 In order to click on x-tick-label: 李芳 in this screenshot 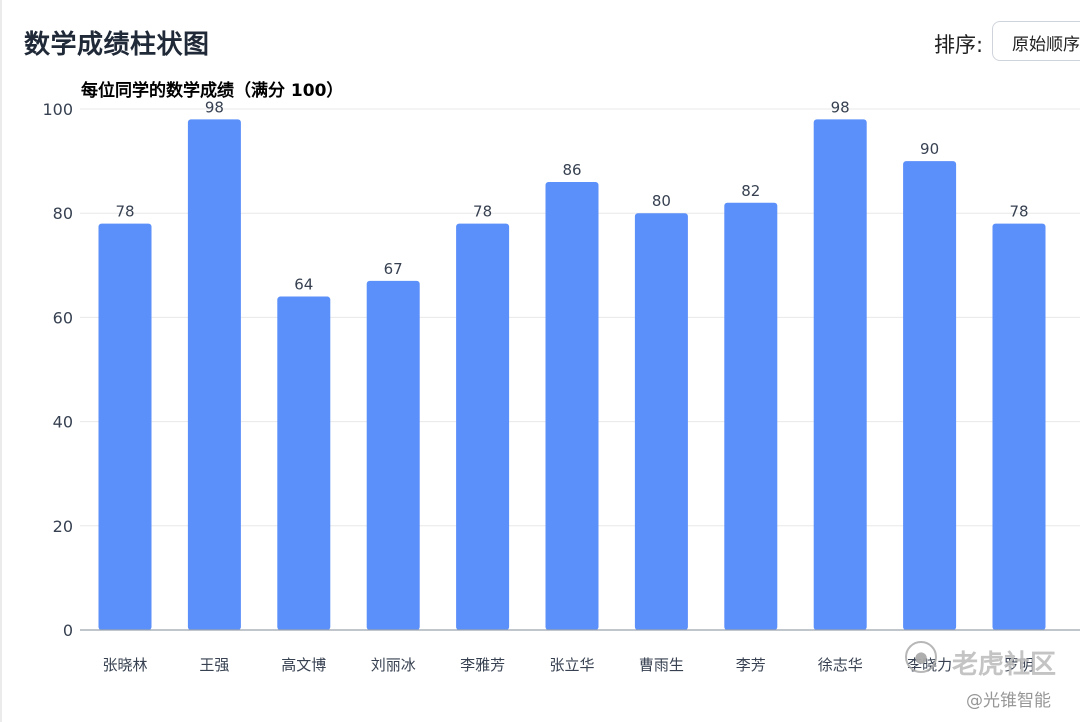, I will do `click(751, 665)`.